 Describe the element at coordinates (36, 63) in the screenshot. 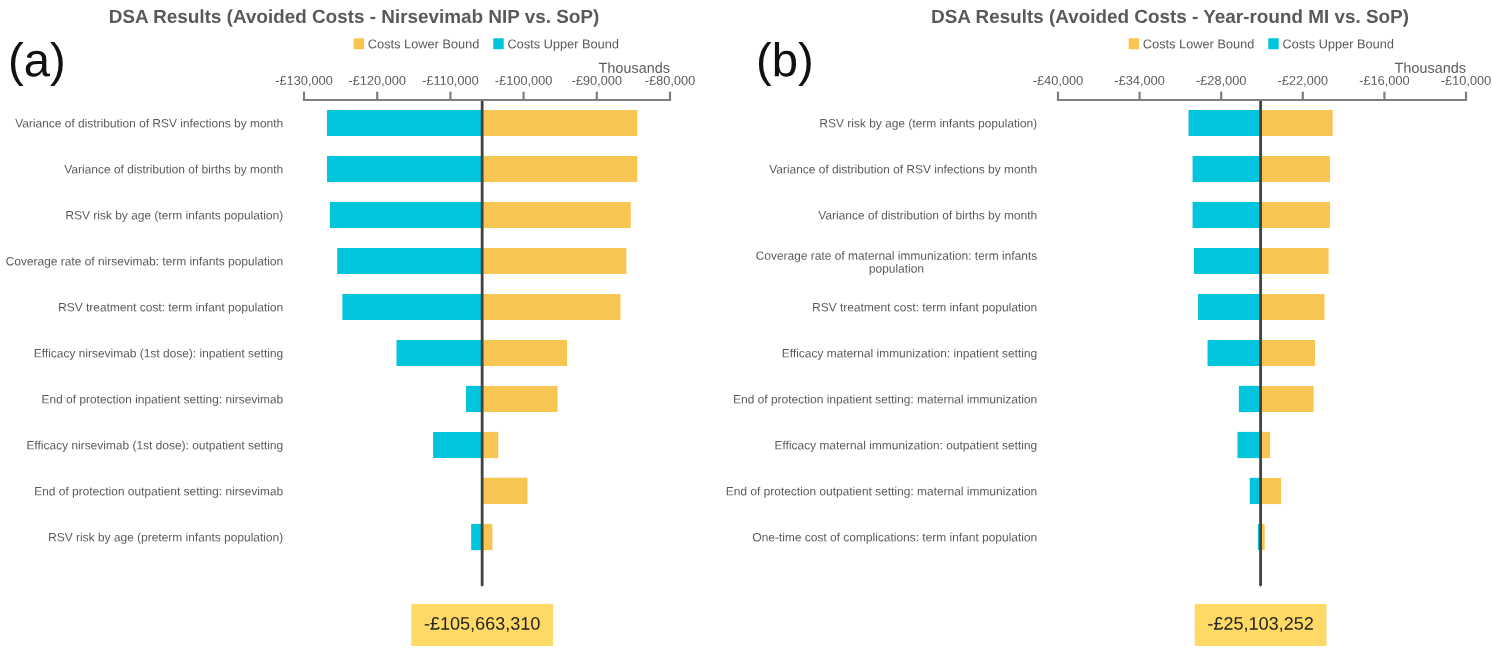

I see `text: (a)` at that location.